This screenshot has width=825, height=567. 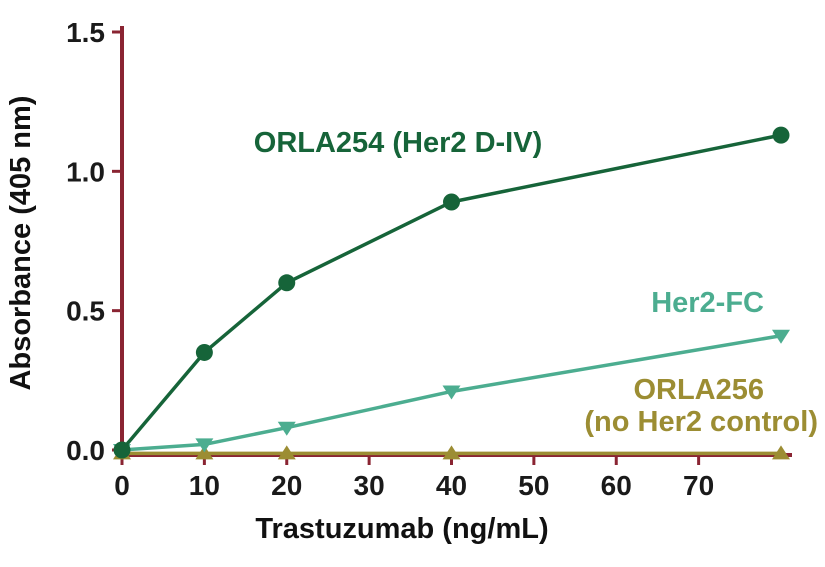 I want to click on y-axis-title: Absorbance (405 nm), so click(x=21, y=243).